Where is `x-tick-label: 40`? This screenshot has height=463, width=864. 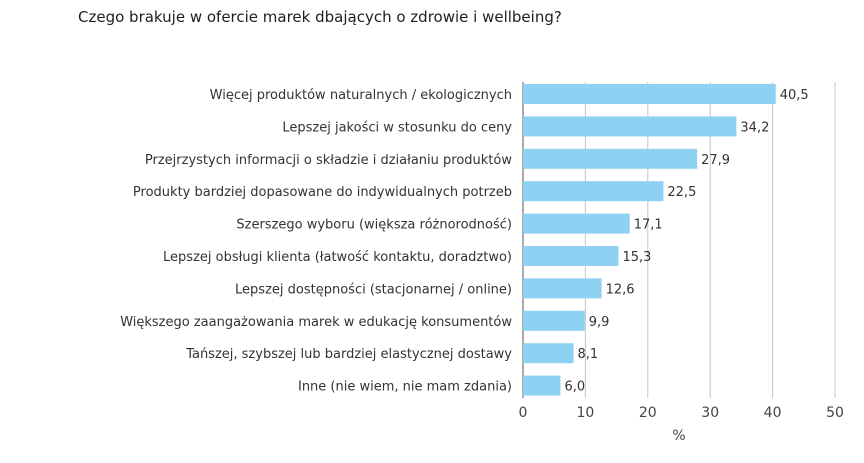 x-tick-label: 40 is located at coordinates (773, 413).